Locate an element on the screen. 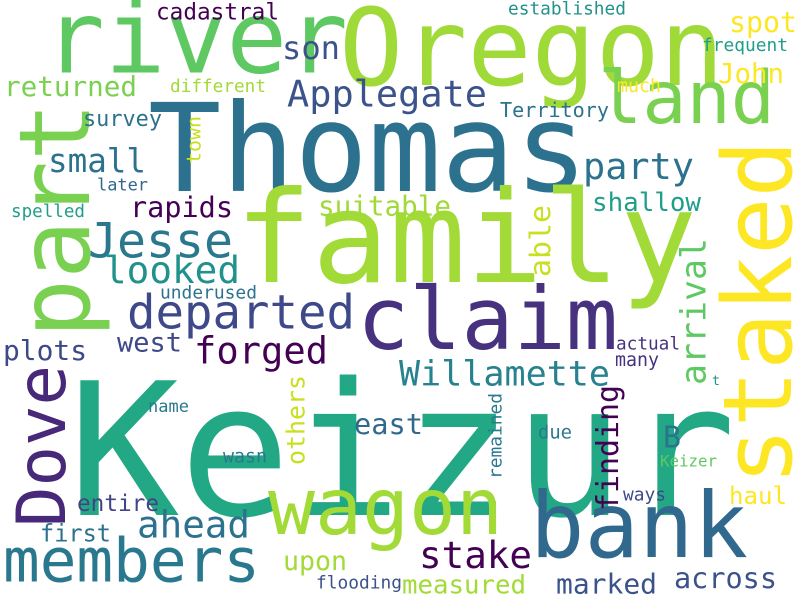 The height and width of the screenshot is (600, 800). word-land: land is located at coordinates (686, 98).